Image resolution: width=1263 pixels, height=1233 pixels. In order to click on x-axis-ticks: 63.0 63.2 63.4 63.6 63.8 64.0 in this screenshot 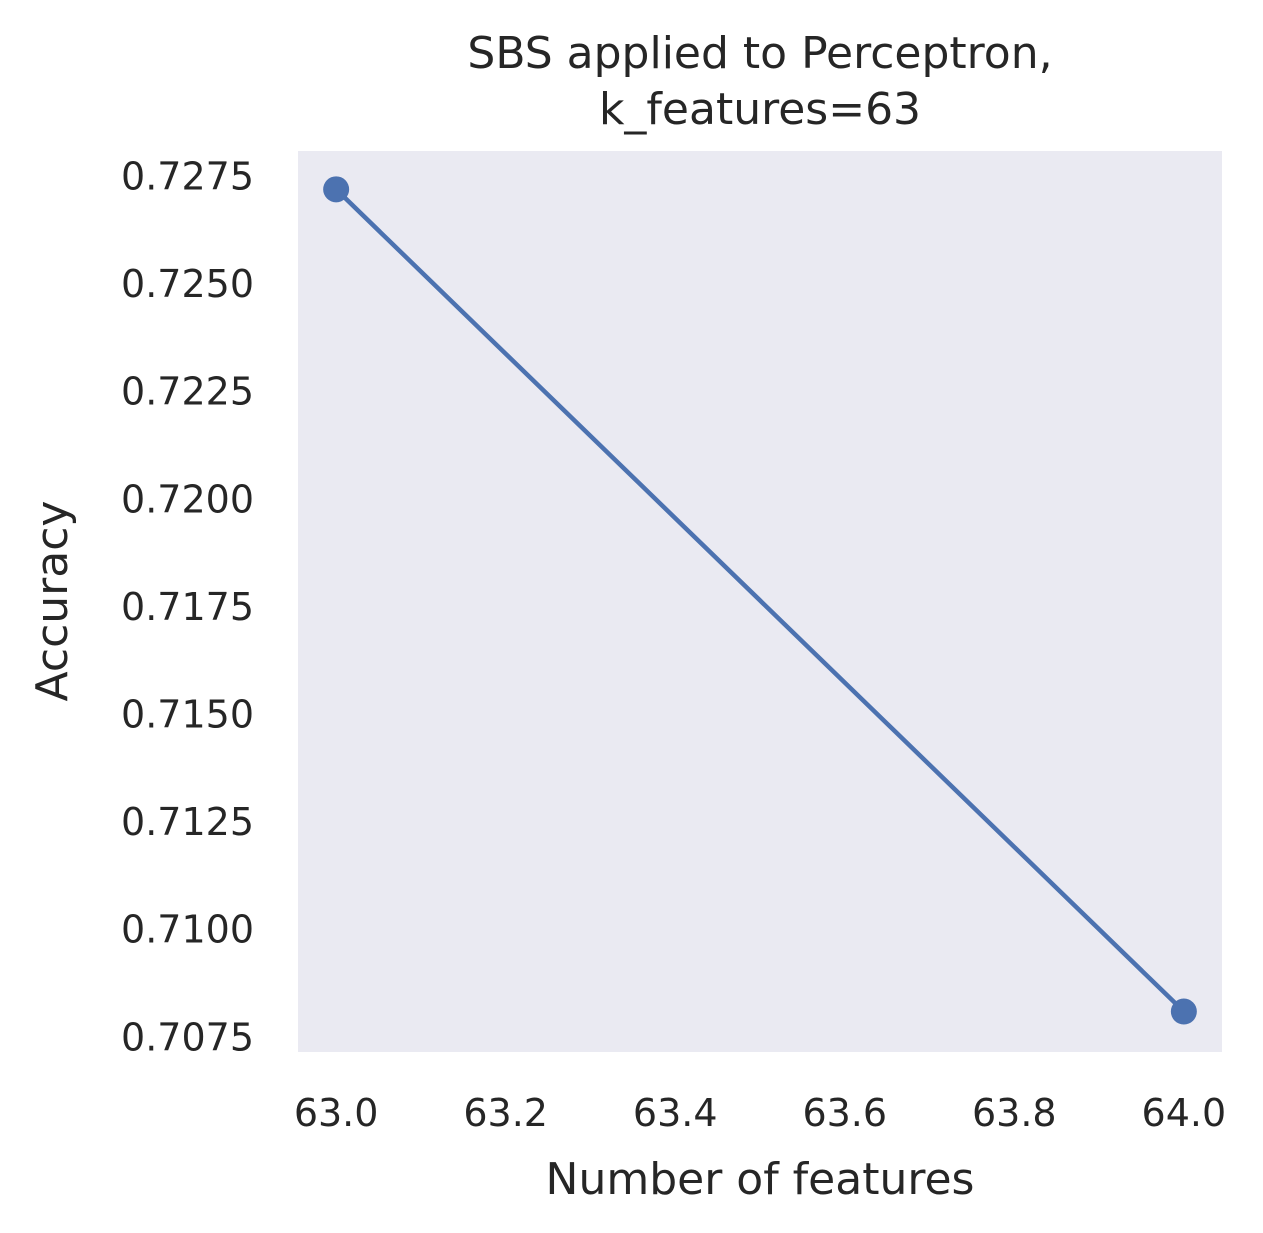, I will do `click(760, 1113)`.